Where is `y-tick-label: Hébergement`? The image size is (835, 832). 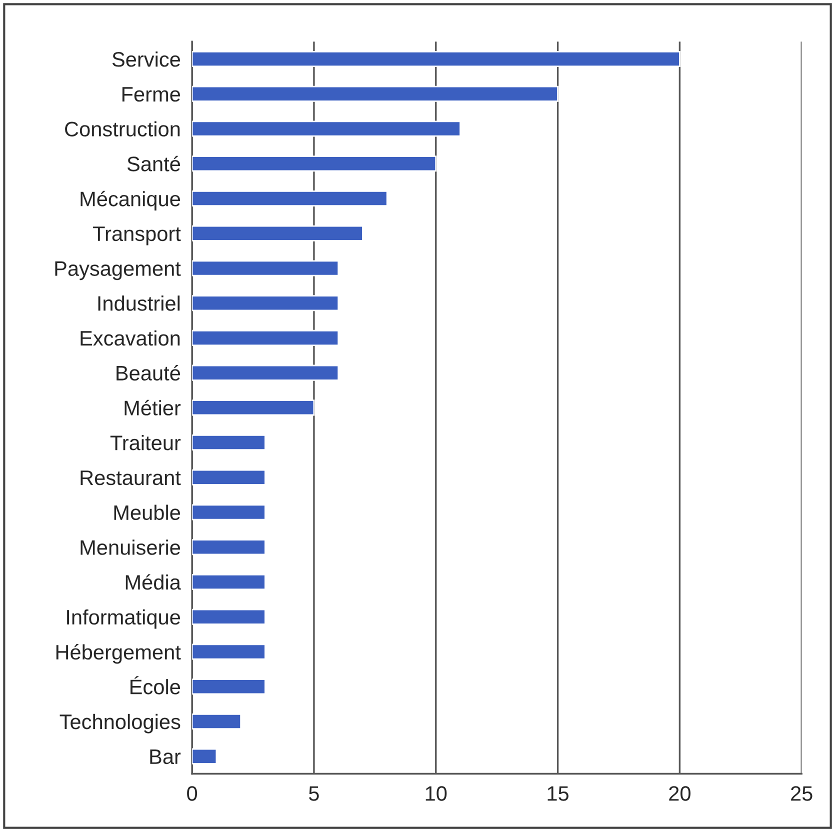 y-tick-label: Hébergement is located at coordinates (118, 654).